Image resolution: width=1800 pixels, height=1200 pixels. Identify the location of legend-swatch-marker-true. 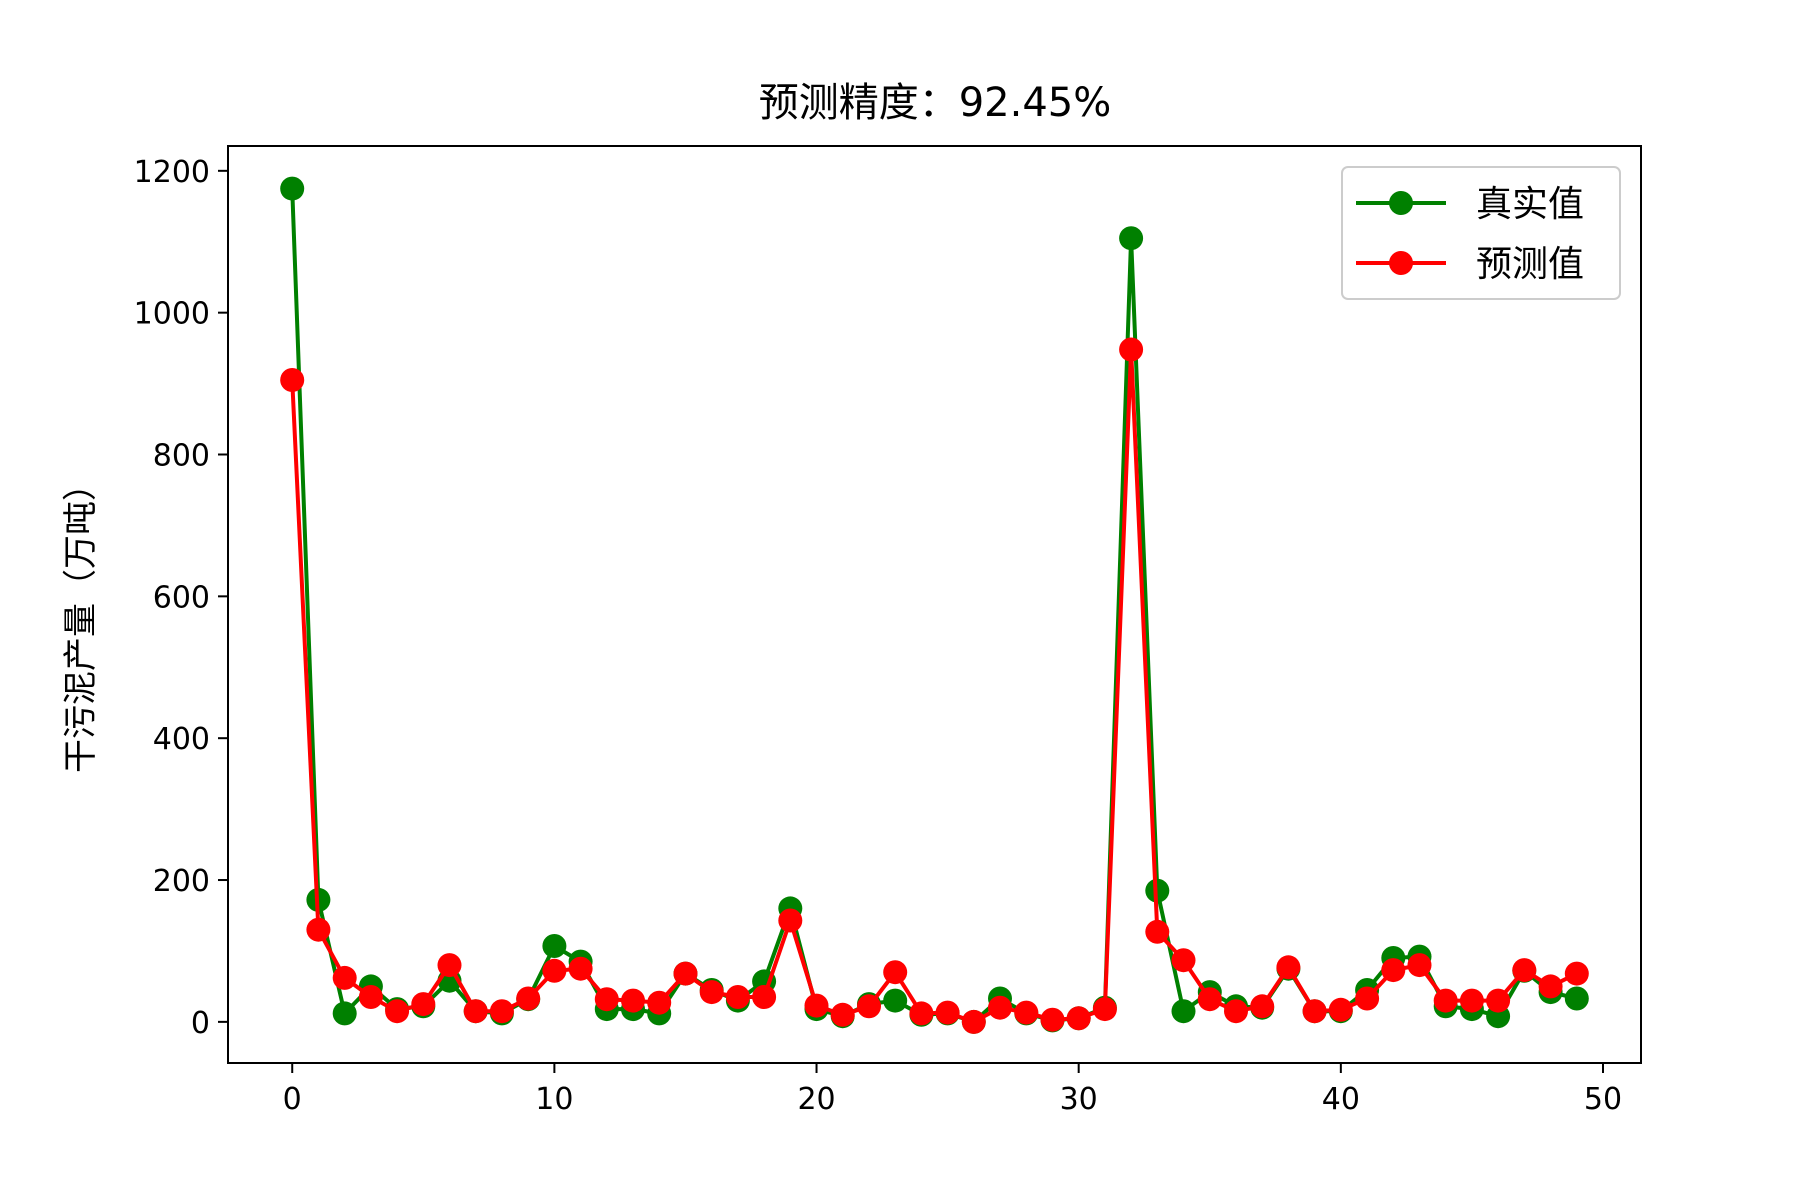
(1401, 203).